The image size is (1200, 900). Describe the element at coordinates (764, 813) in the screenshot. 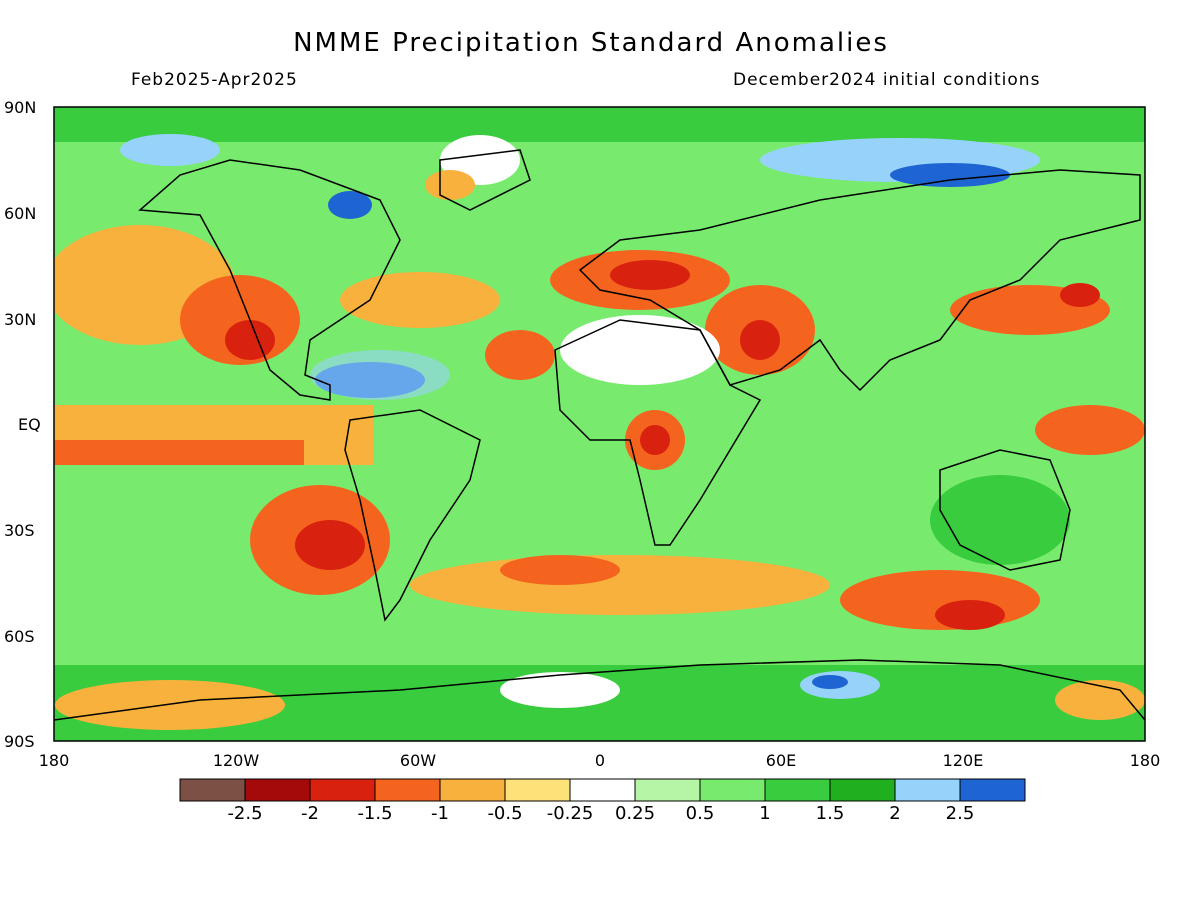

I see `colorbar-label: 1` at that location.